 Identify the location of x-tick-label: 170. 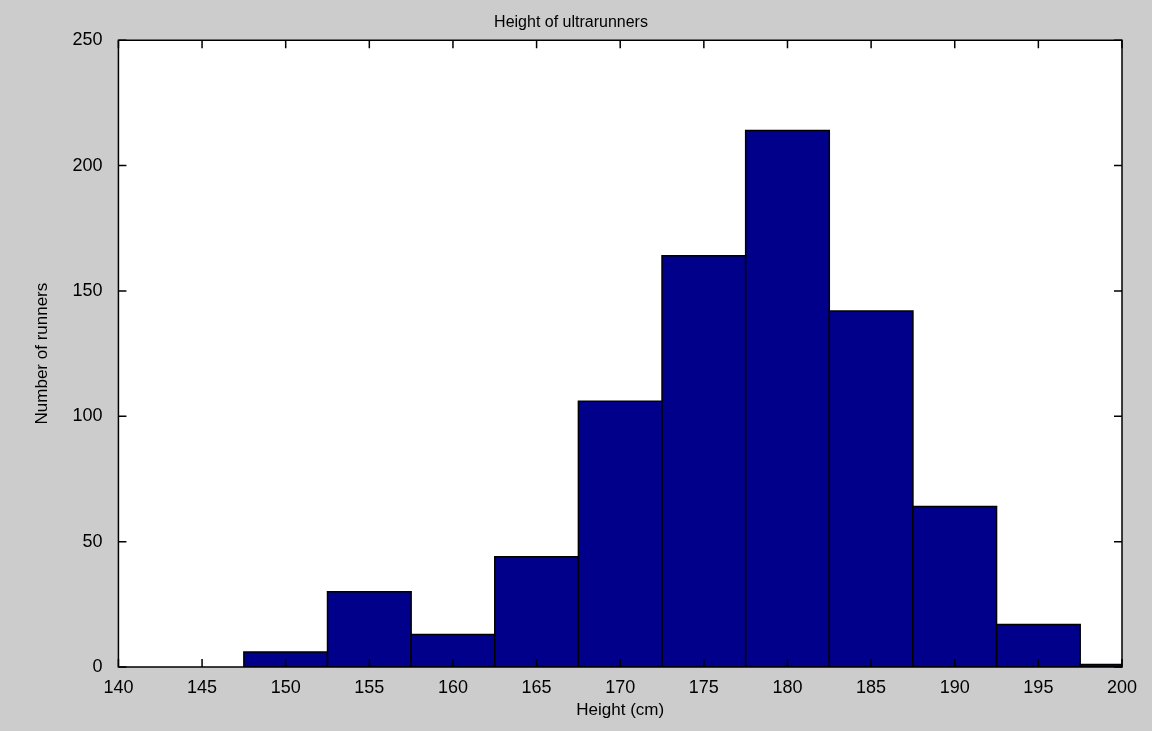
(620, 686).